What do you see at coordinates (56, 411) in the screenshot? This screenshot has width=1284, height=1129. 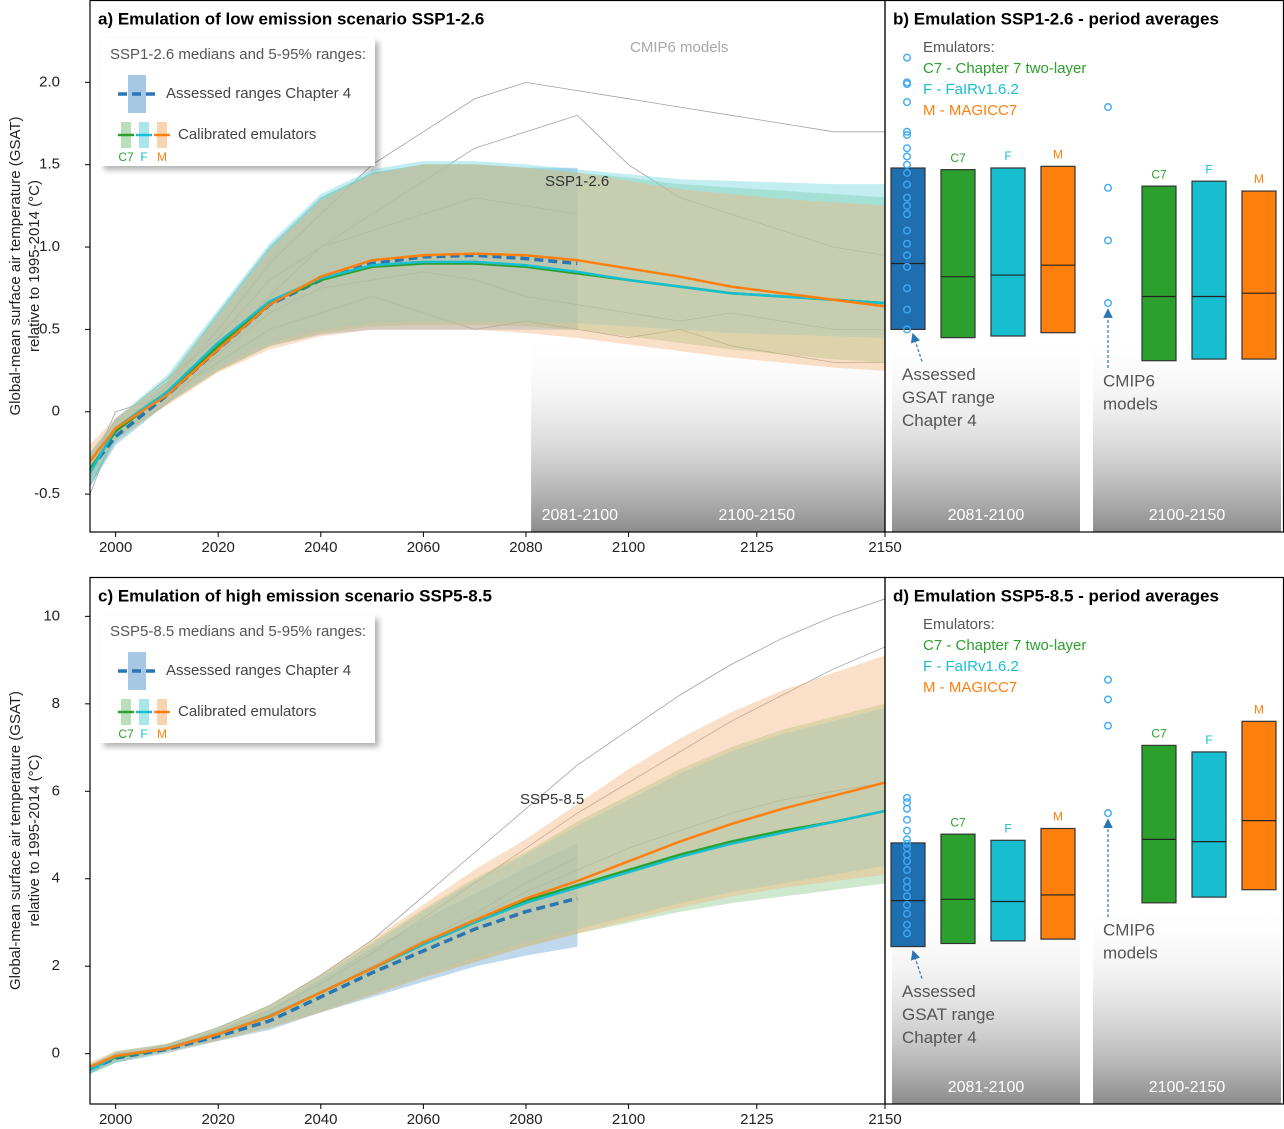 I see `y-tick-label: 0` at bounding box center [56, 411].